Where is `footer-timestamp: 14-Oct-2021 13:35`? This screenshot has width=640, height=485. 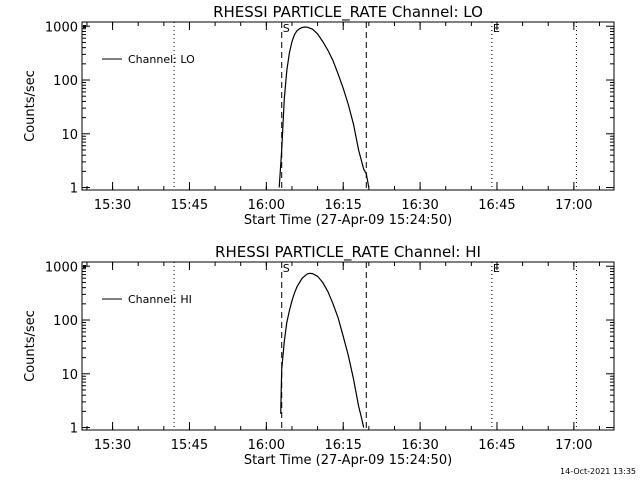 footer-timestamp: 14-Oct-2021 13:35 is located at coordinates (598, 471).